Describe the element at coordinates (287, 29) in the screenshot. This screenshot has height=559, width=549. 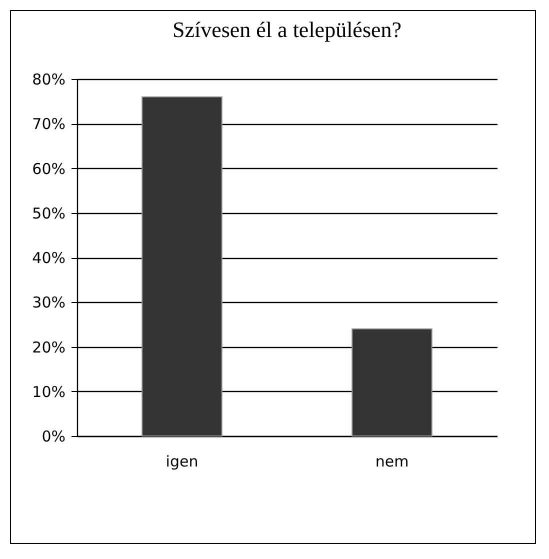
I see `chart-title: Szívesen él a településen?` at that location.